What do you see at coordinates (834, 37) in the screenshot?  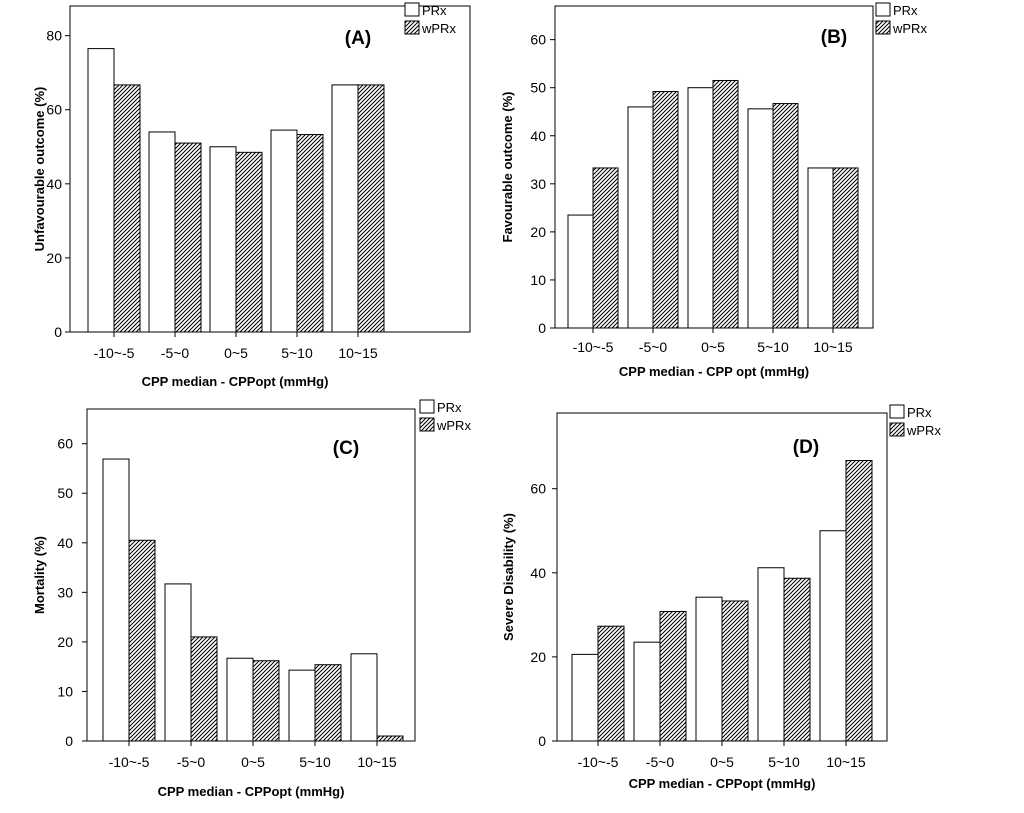 I see `panel-letter: (B)` at bounding box center [834, 37].